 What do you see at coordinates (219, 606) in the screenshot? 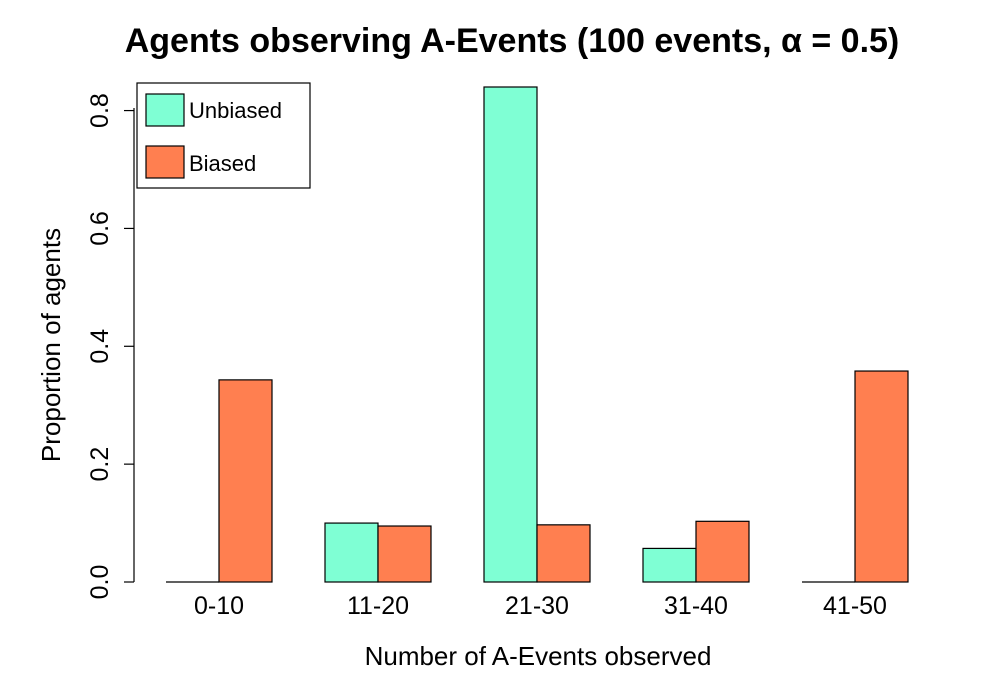
I see `x-tick-label: 0-10` at bounding box center [219, 606].